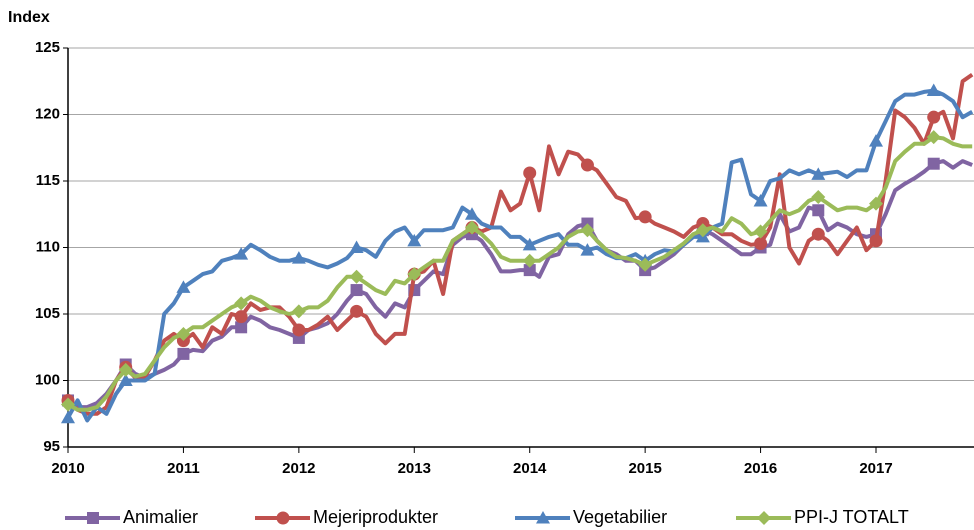 Image resolution: width=974 pixels, height=530 pixels. Describe the element at coordinates (48, 246) in the screenshot. I see `y-tick-label: 110` at that location.